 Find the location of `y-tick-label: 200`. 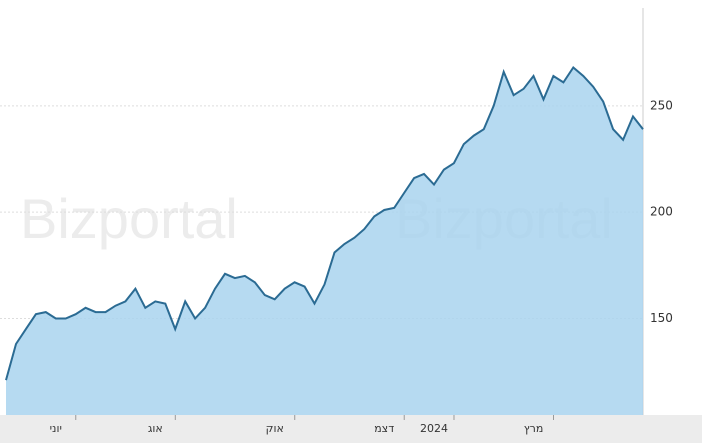

y-tick-label: 200 is located at coordinates (661, 212).